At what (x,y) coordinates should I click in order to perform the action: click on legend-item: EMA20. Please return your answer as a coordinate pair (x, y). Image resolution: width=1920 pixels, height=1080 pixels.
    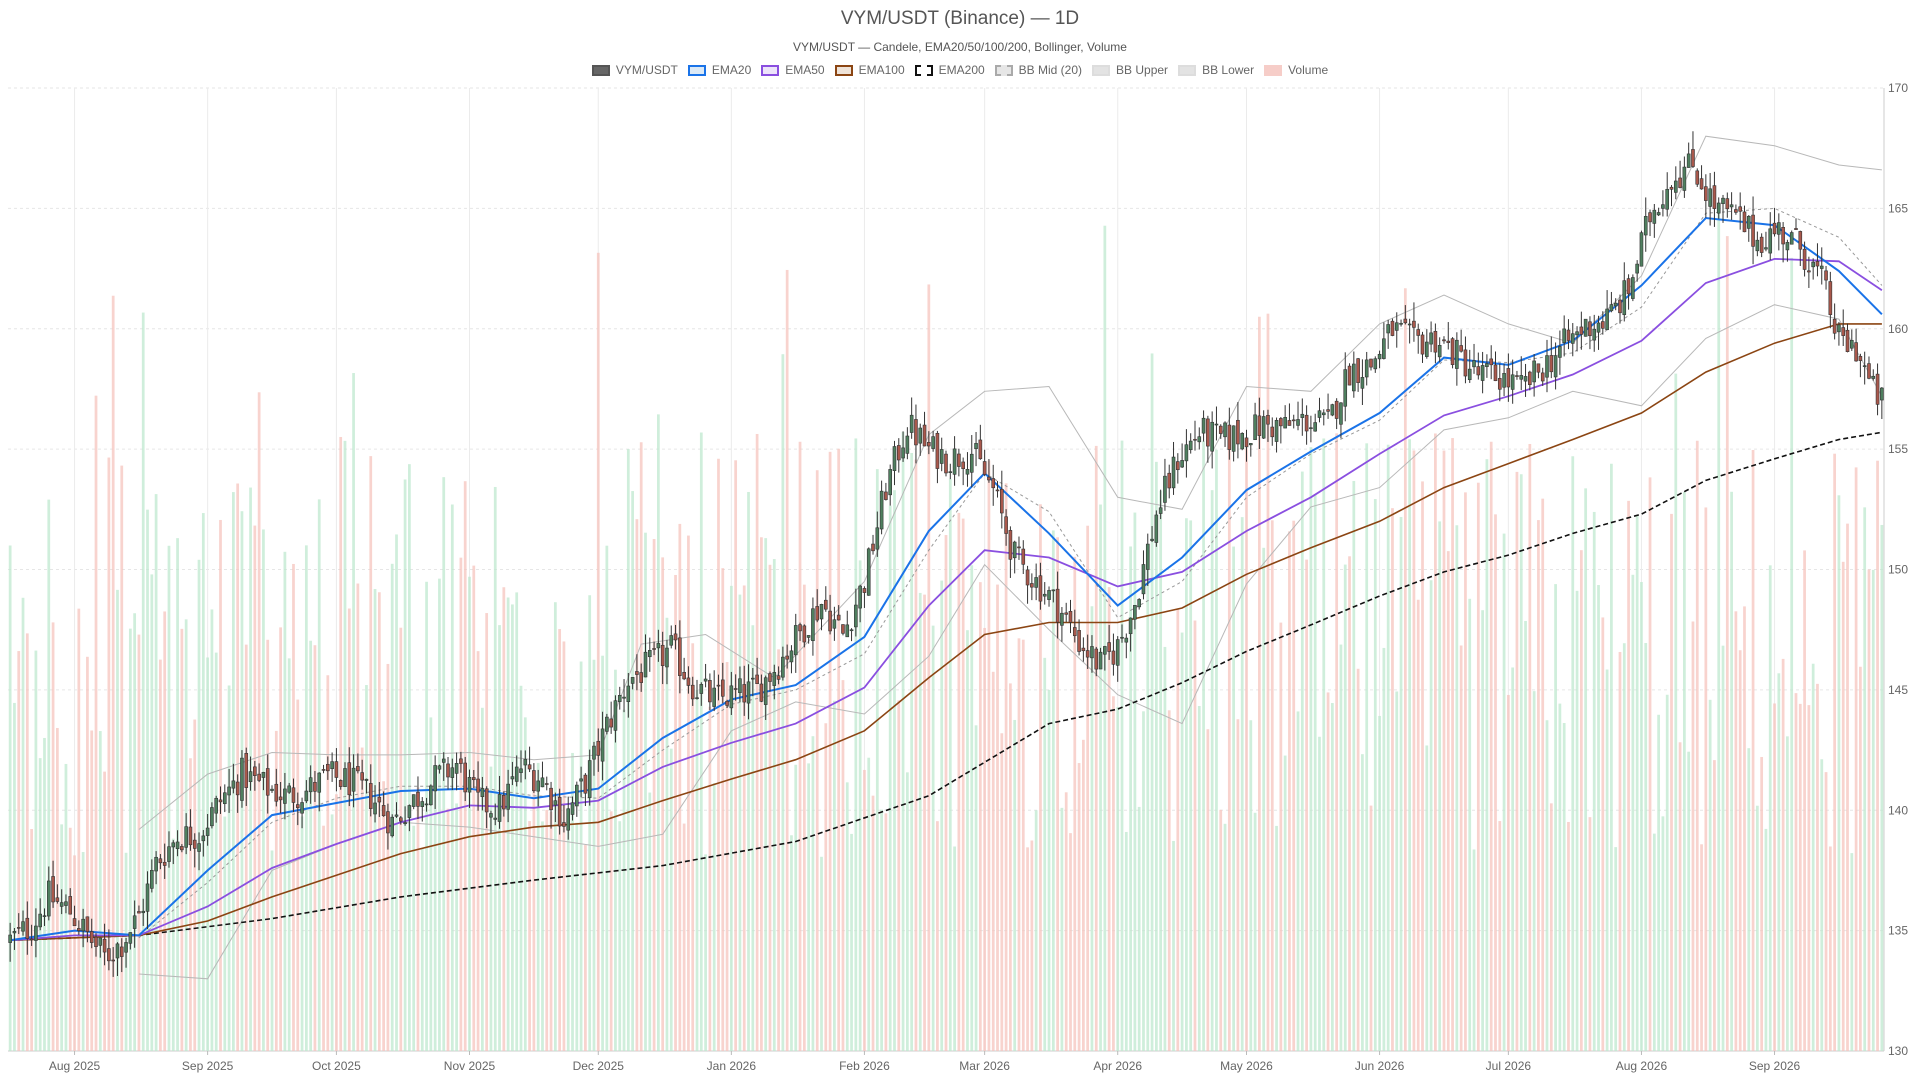
    Looking at the image, I should click on (719, 70).